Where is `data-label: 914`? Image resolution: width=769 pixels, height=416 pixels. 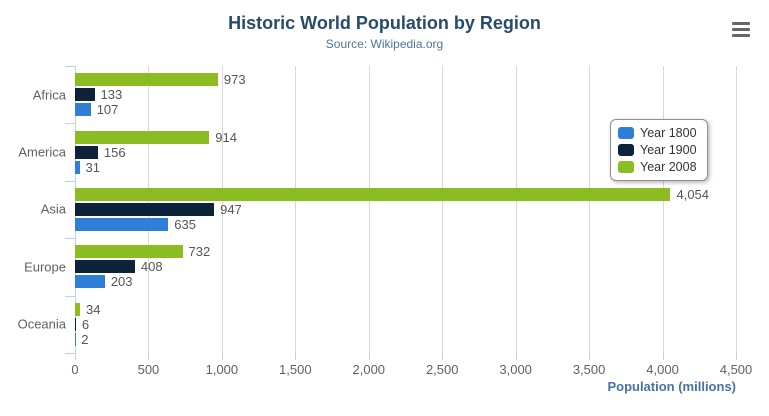
data-label: 914 is located at coordinates (226, 137).